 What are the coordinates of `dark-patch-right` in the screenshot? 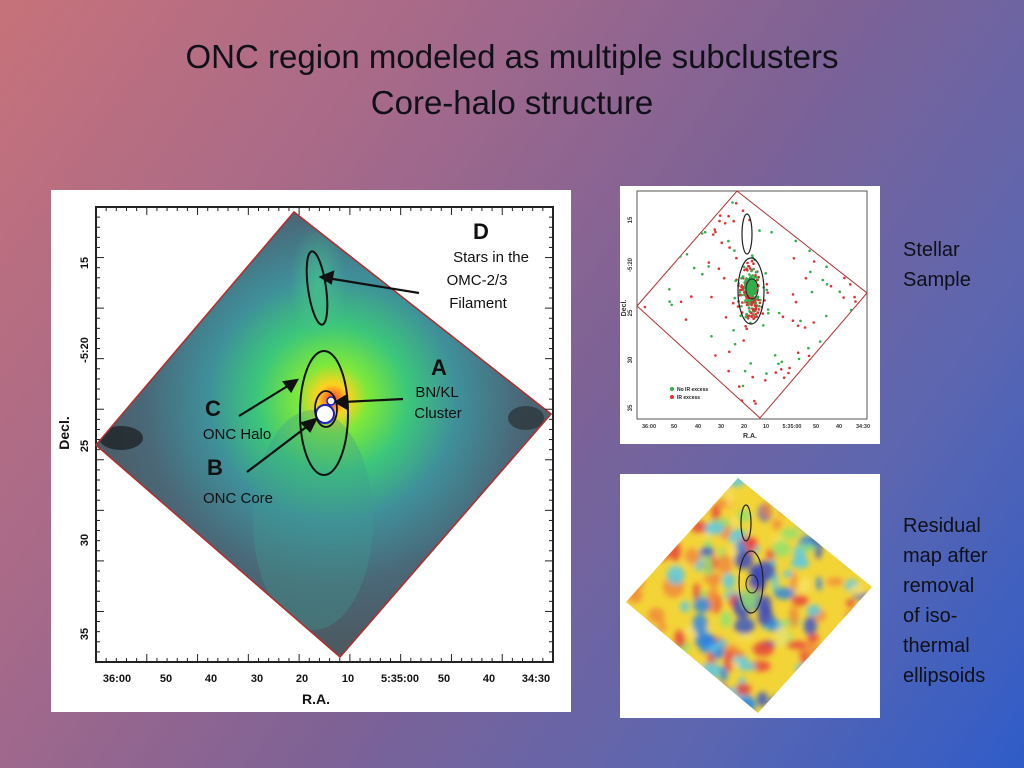 It's located at (526, 418).